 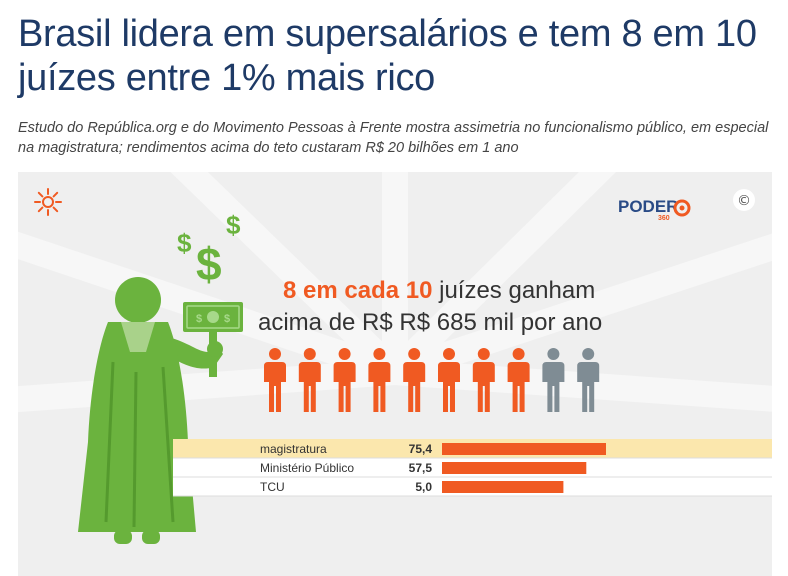 I want to click on bar-value-label: 75,4, so click(x=421, y=449).